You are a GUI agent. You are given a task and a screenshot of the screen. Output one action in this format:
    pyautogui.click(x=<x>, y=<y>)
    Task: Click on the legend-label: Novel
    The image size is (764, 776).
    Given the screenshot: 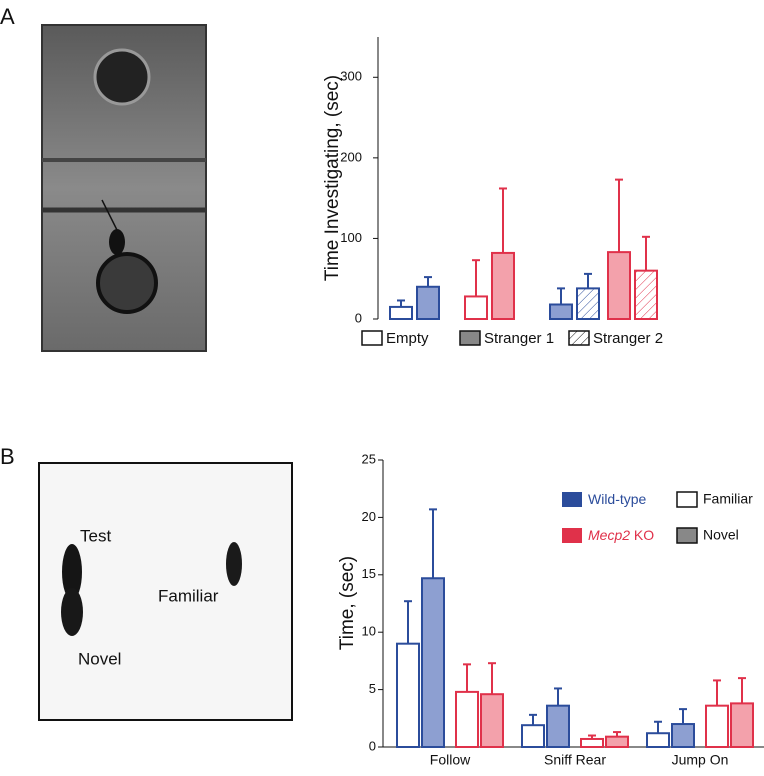 What is the action you would take?
    pyautogui.click(x=721, y=535)
    